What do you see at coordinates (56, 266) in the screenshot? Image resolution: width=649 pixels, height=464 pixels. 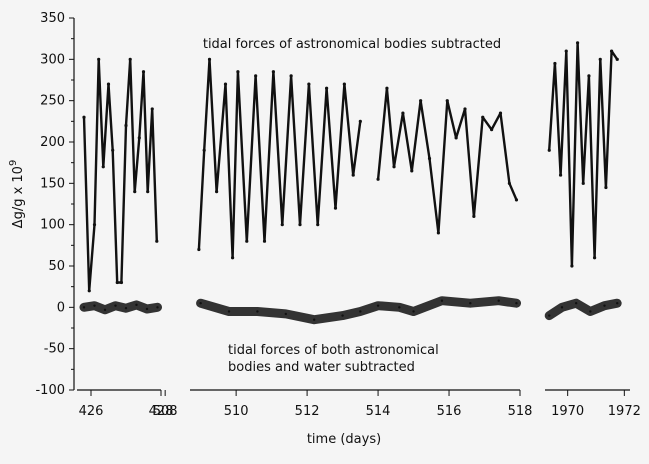 I see `y-tick-label: 50` at bounding box center [56, 266].